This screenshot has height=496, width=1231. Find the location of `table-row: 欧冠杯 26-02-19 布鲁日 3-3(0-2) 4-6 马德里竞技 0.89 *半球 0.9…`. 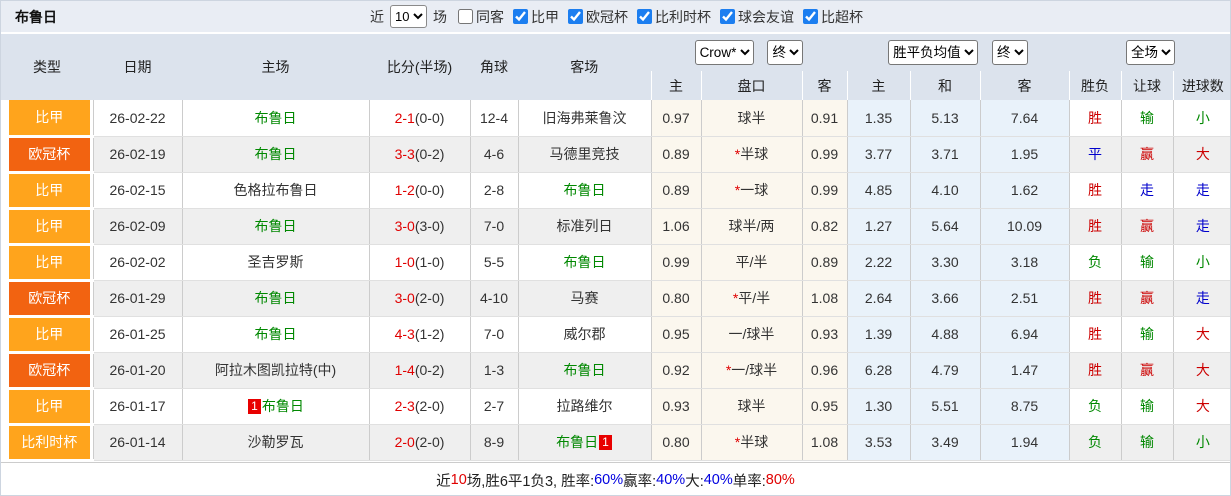

table-row: 欧冠杯 26-02-19 布鲁日 3-3(0-2) 4-6 马德里竞技 0.89 *半球 0.9… is located at coordinates (615, 155).